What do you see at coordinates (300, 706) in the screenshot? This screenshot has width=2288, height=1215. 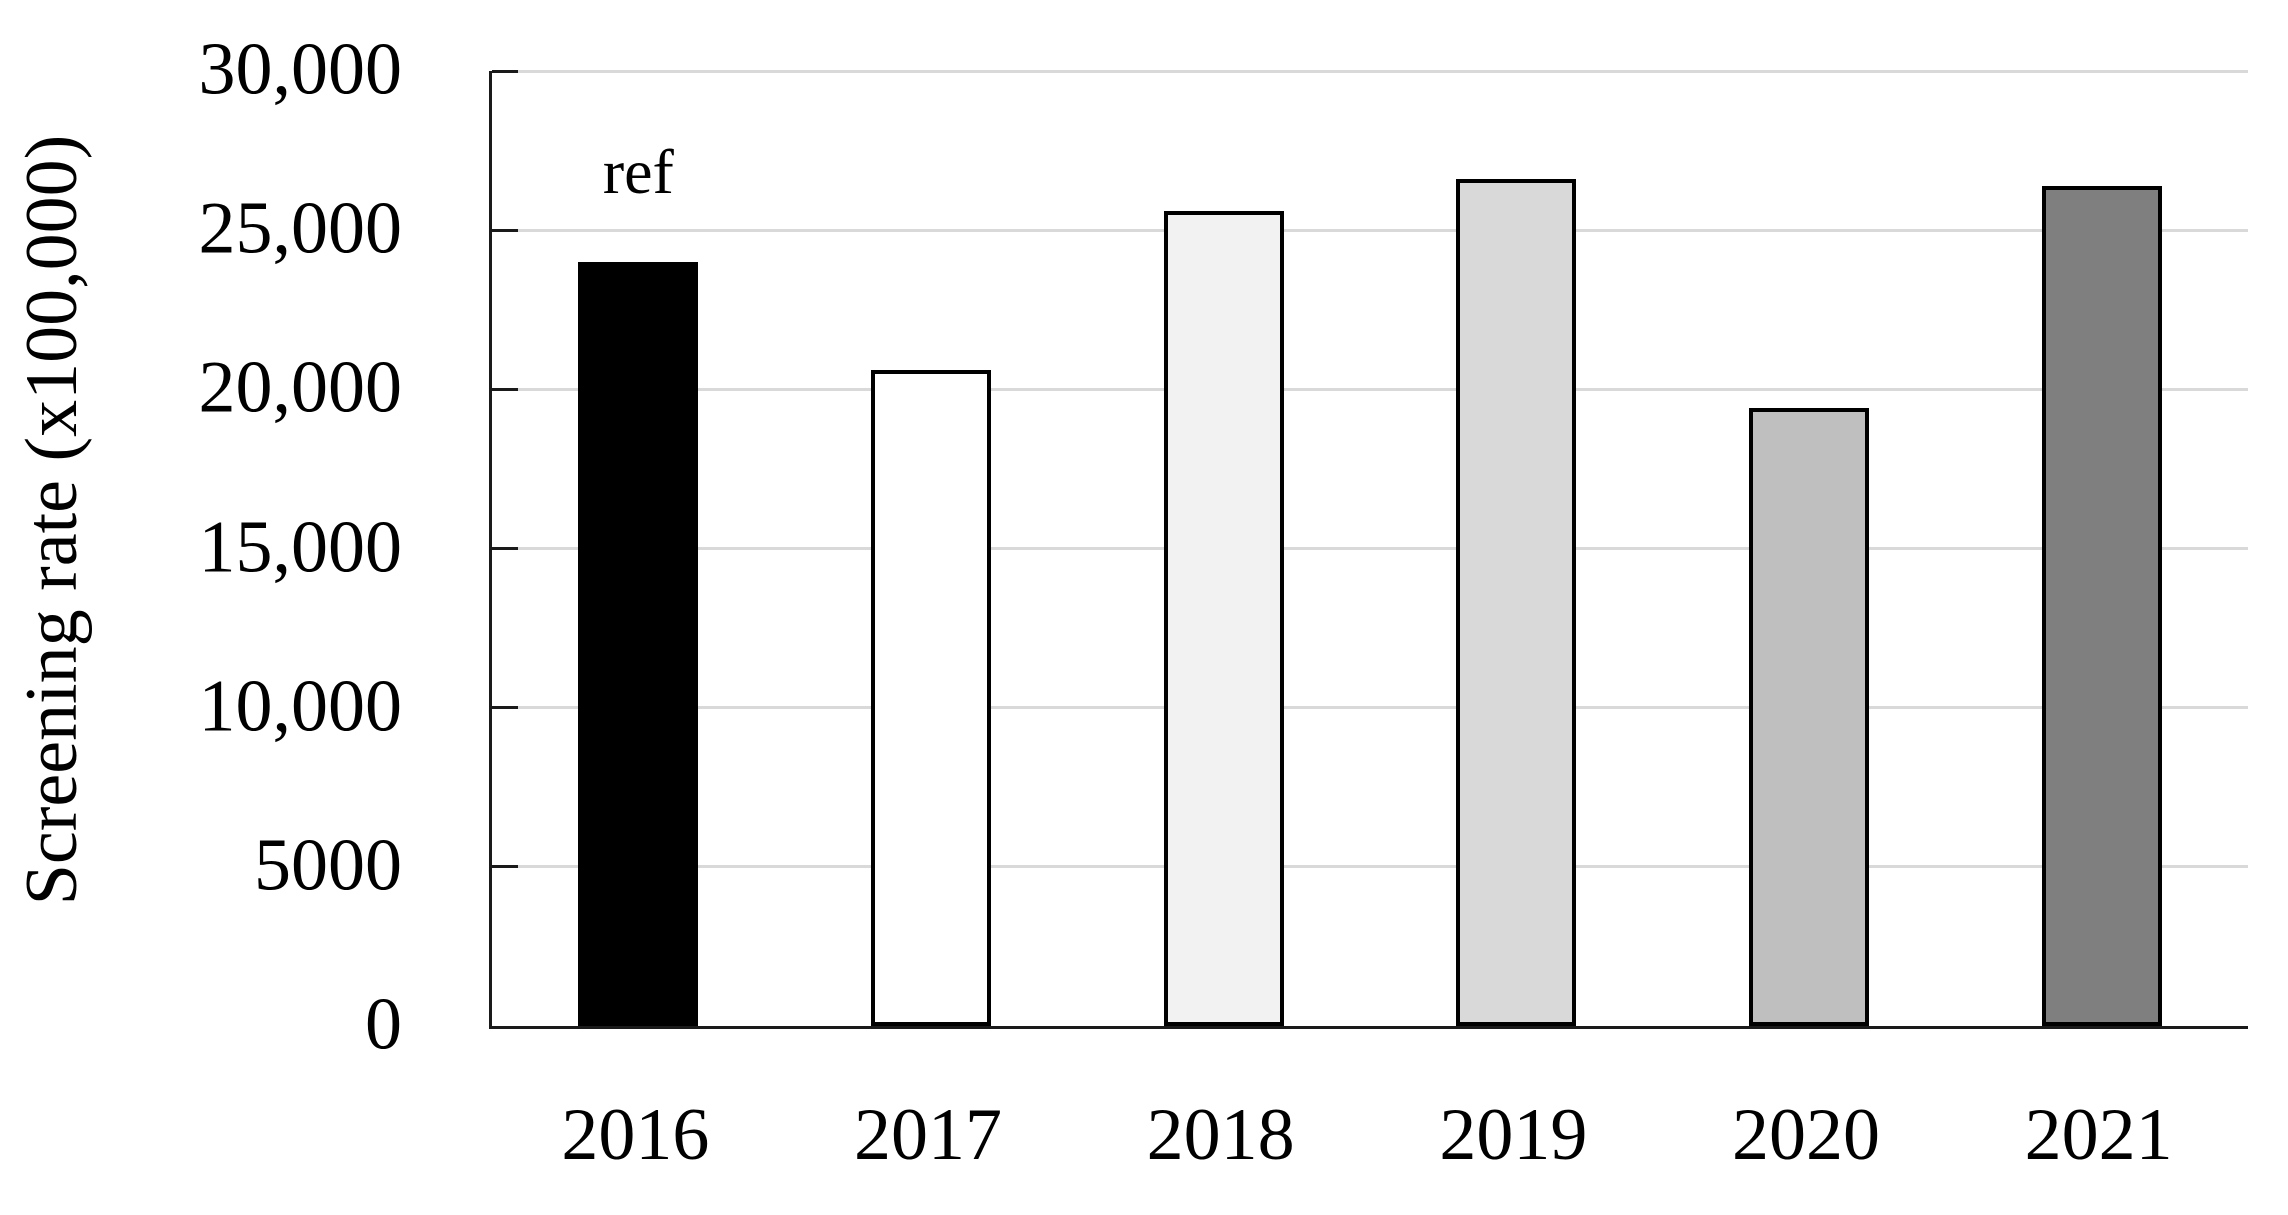 I see `y-tick-label-10000: 10,000` at bounding box center [300, 706].